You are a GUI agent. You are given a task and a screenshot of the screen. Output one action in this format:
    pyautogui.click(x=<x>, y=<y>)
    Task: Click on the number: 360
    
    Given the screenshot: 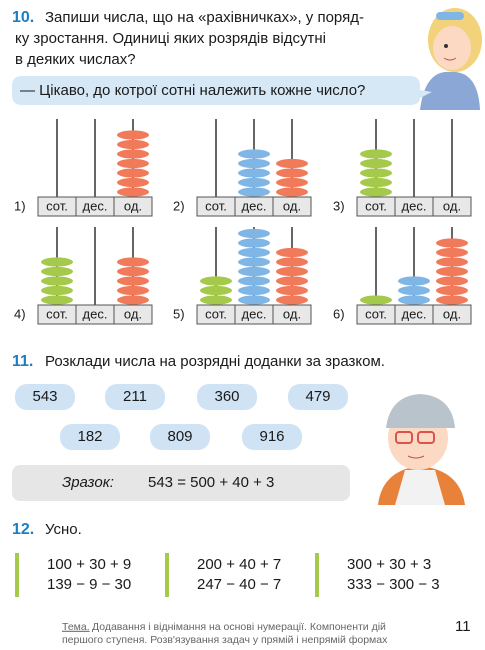 What is the action you would take?
    pyautogui.click(x=226, y=396)
    